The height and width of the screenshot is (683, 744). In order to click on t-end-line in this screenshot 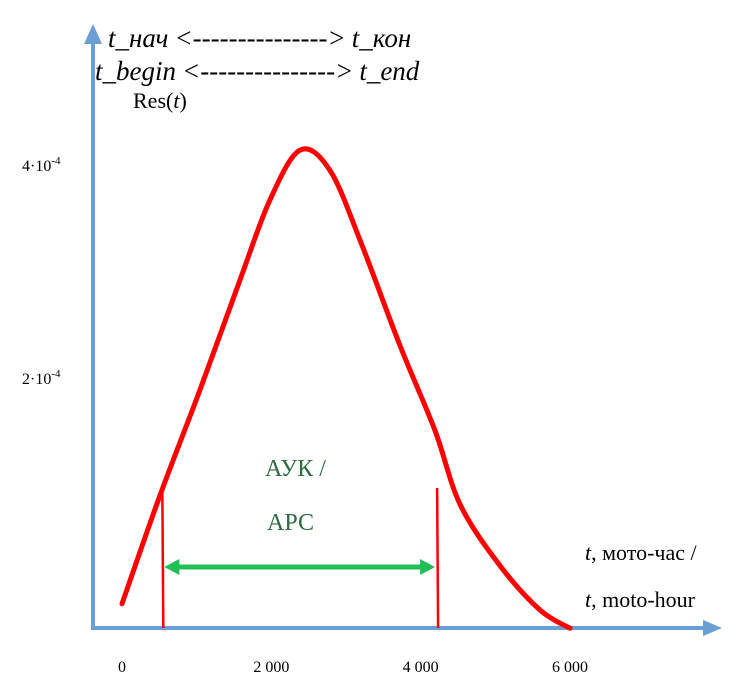, I will do `click(437, 558)`.